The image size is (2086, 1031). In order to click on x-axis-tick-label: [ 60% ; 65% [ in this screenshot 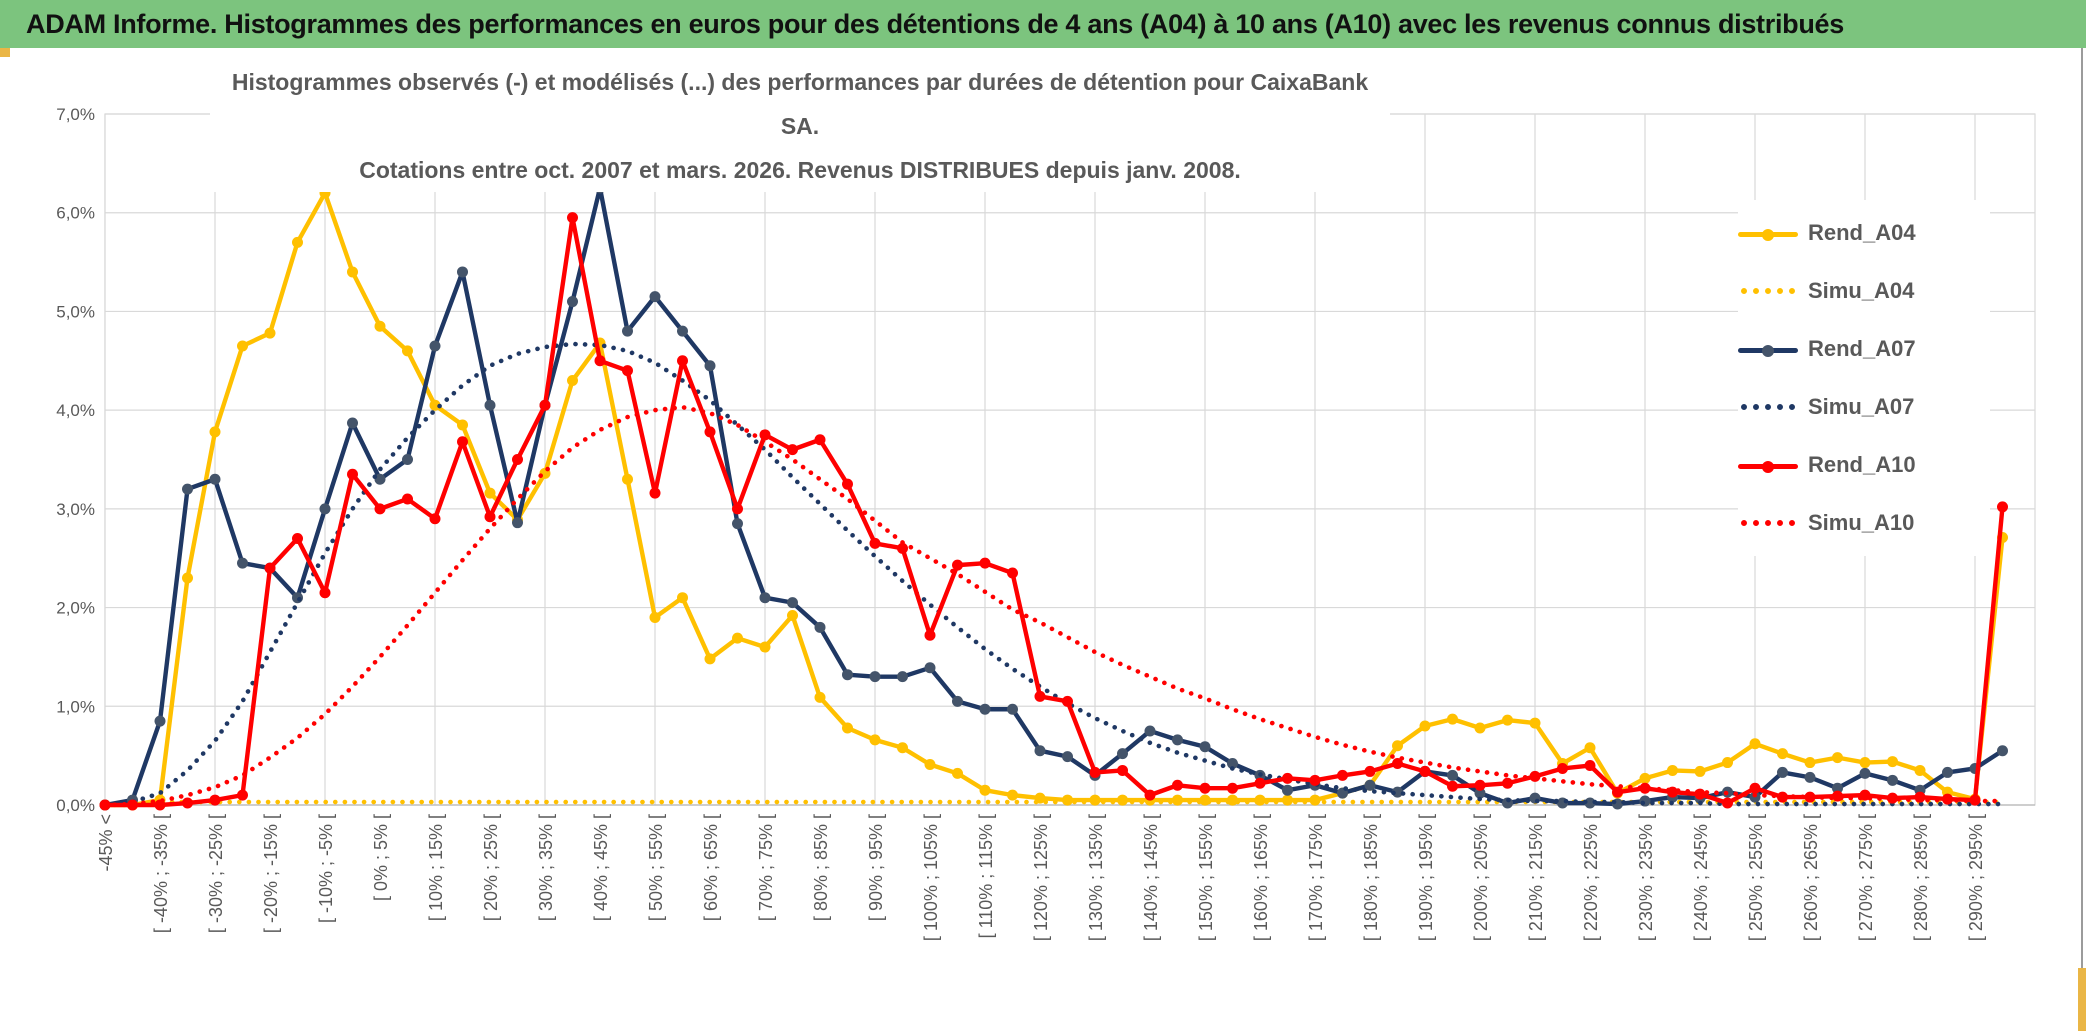, I will do `click(711, 867)`.